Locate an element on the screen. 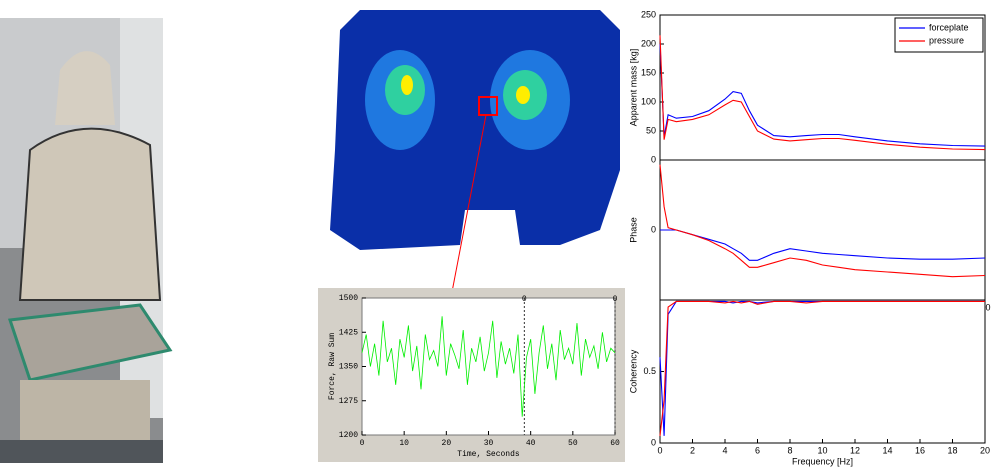 The image size is (999, 473). x-tick-label: 2 is located at coordinates (692, 450).